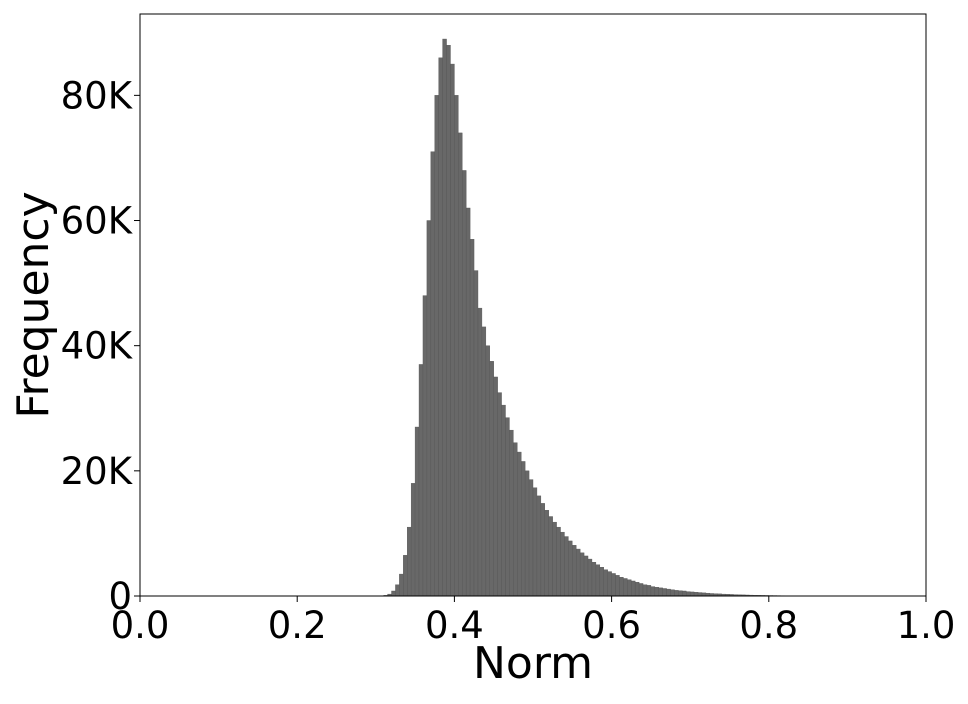  Describe the element at coordinates (926, 625) in the screenshot. I see `x-tick-label: 1.0` at that location.